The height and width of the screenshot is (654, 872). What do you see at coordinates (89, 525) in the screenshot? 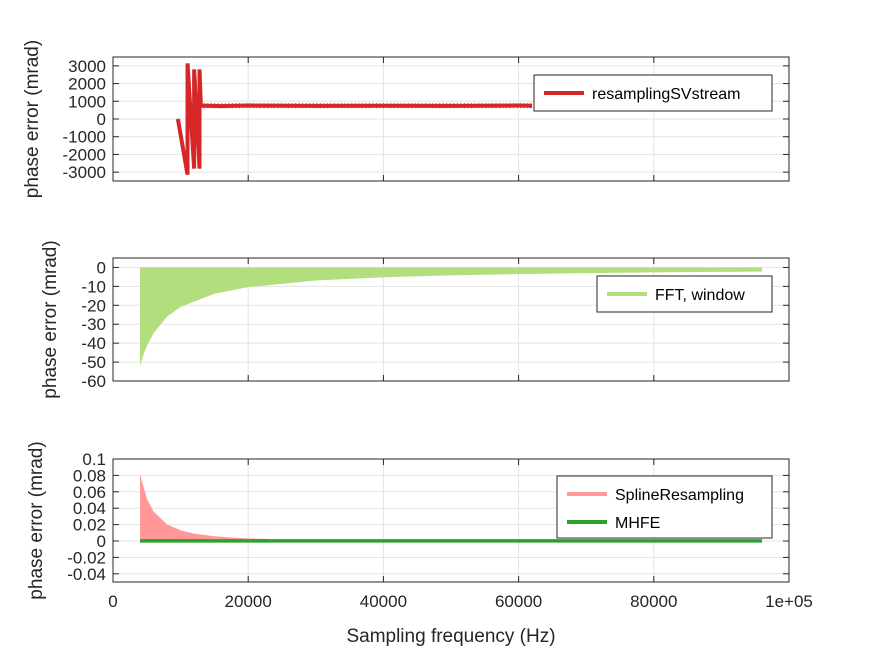
I see `y-tick-label: 0.02` at bounding box center [89, 525].